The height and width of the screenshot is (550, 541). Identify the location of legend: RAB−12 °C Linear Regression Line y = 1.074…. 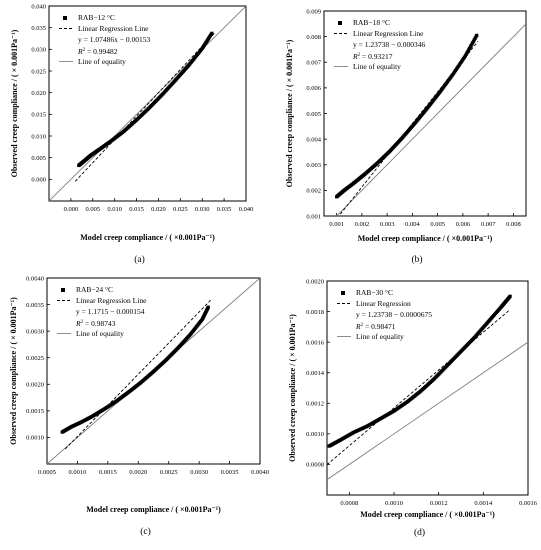
(104, 39).